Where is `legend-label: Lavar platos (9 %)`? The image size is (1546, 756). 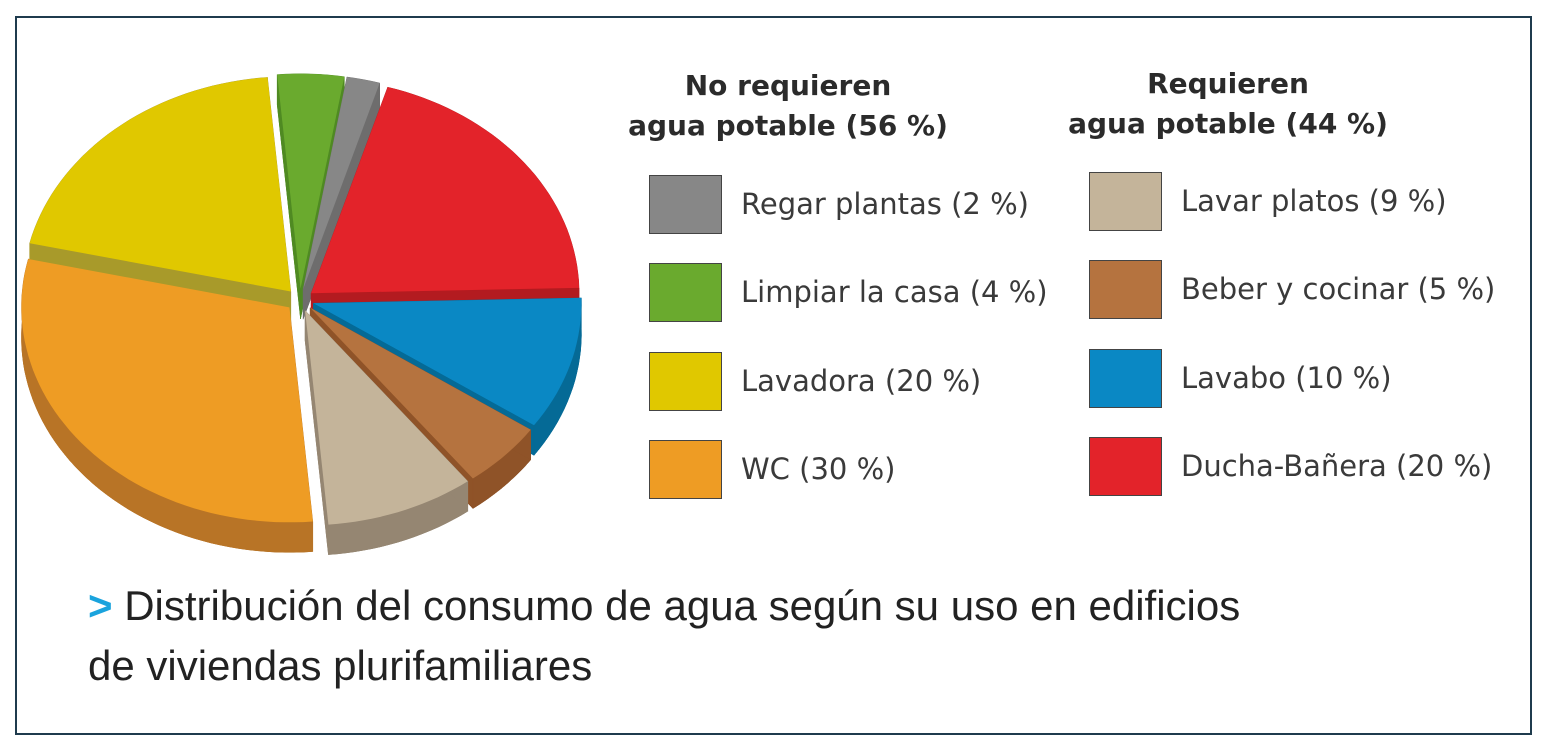
legend-label: Lavar platos (9 %) is located at coordinates (1314, 201).